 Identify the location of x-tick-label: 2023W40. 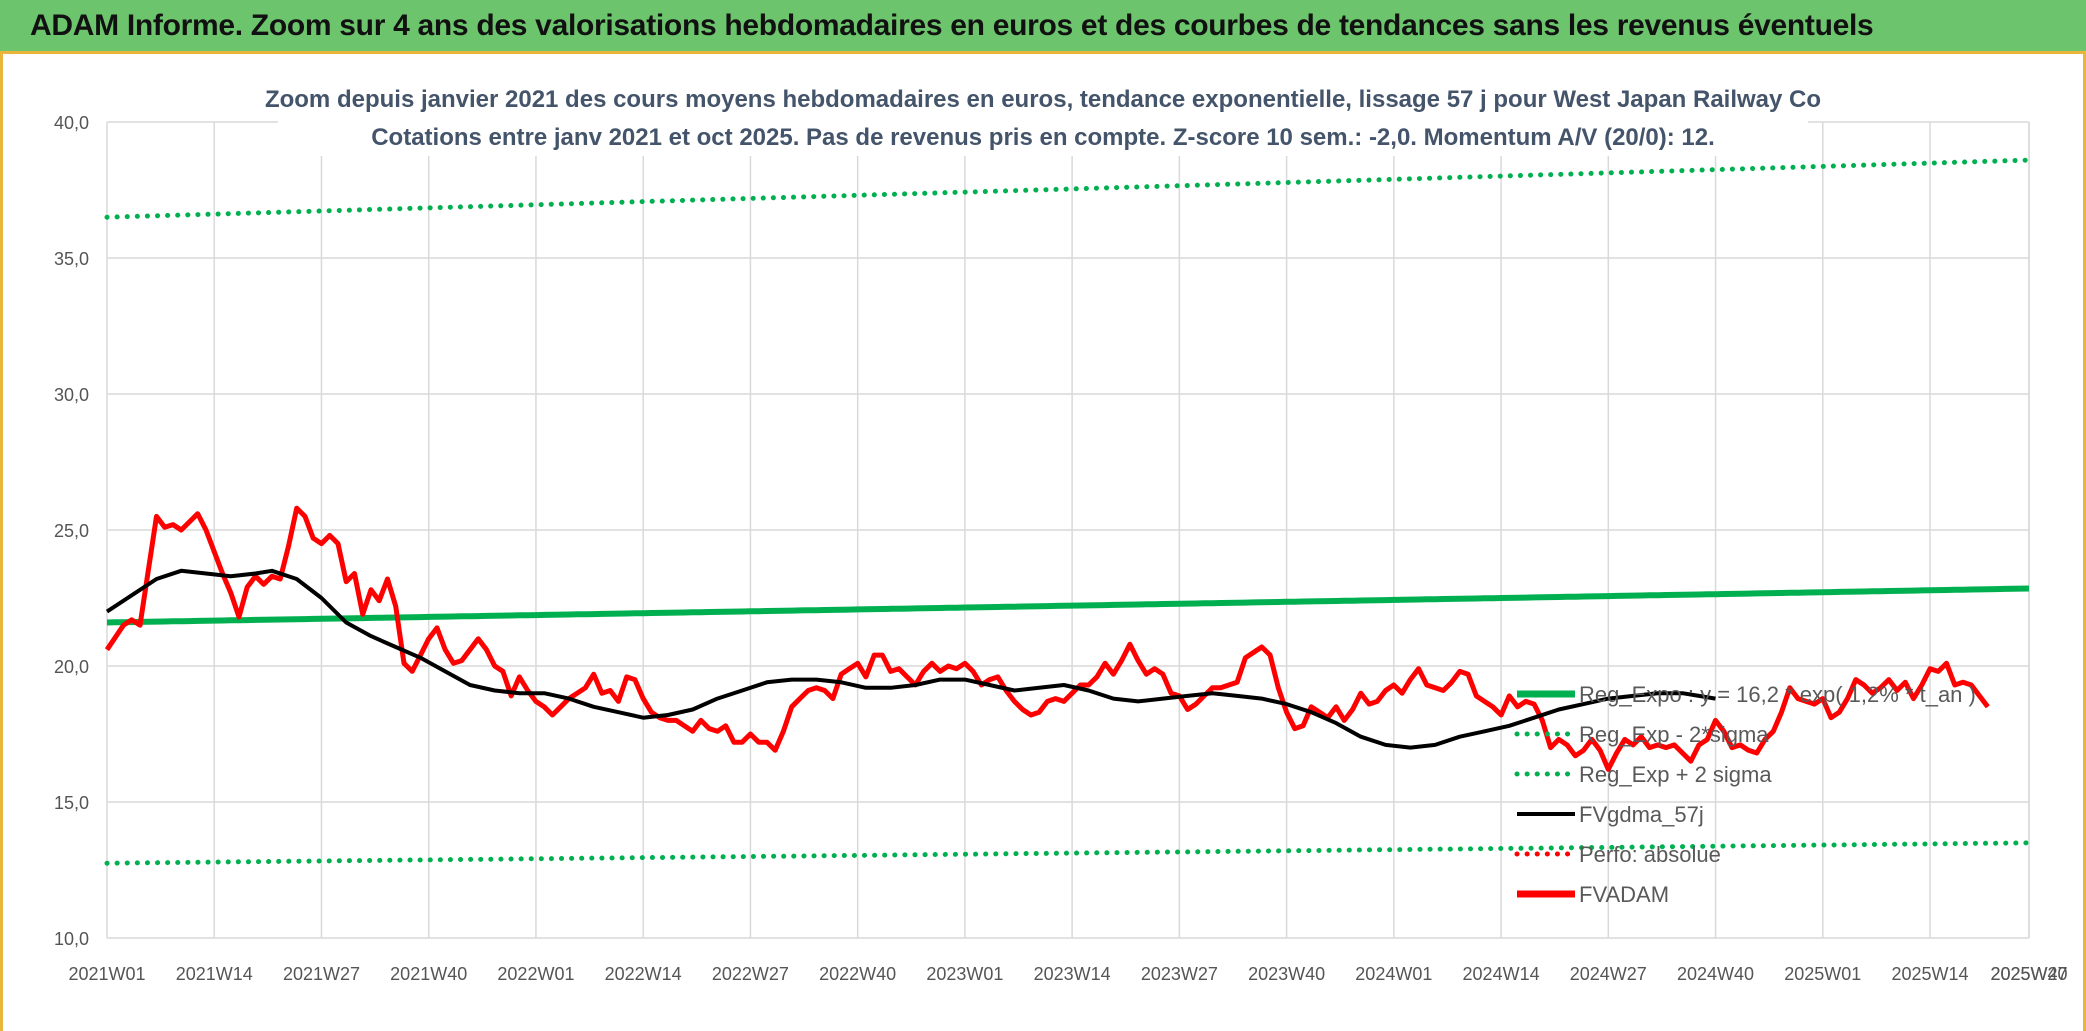
(1286, 974).